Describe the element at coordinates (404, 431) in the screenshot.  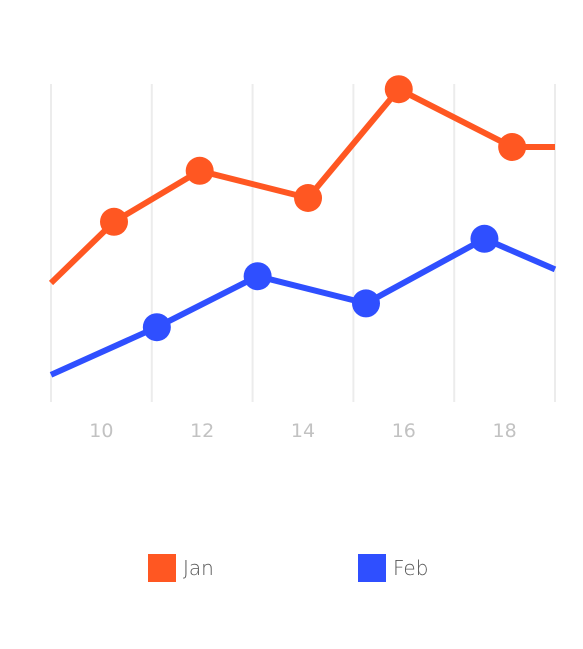
I see `x-tick-label: 16` at that location.